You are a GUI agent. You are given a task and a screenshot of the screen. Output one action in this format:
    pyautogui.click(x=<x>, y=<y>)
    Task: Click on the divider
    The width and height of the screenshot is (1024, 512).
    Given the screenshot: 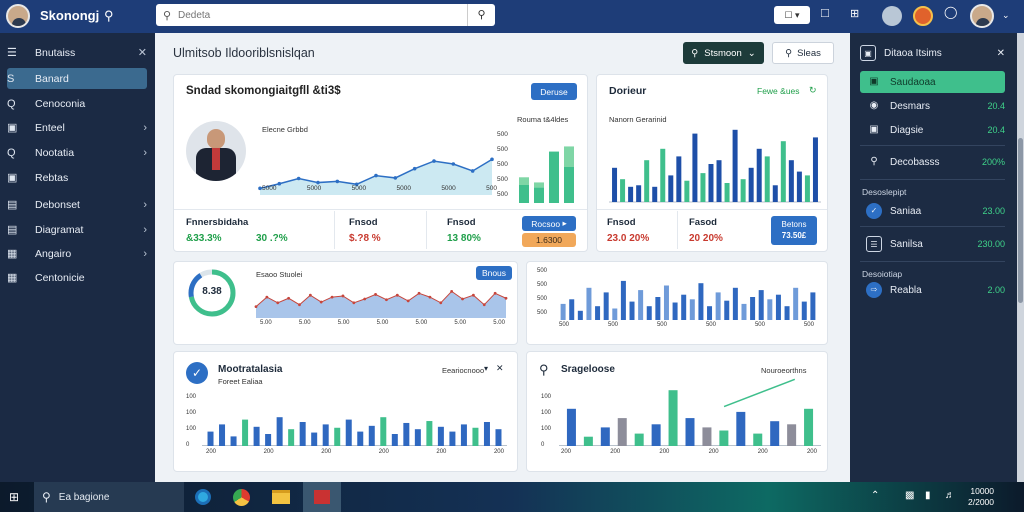 What is the action you would take?
    pyautogui.click(x=932, y=145)
    